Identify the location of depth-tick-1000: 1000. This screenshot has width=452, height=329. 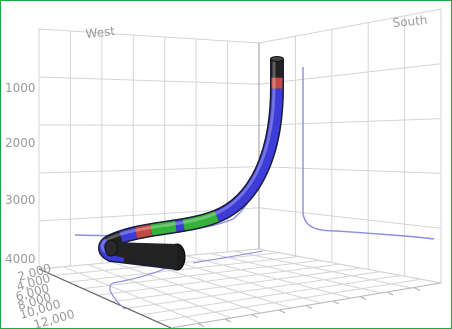
(20, 88).